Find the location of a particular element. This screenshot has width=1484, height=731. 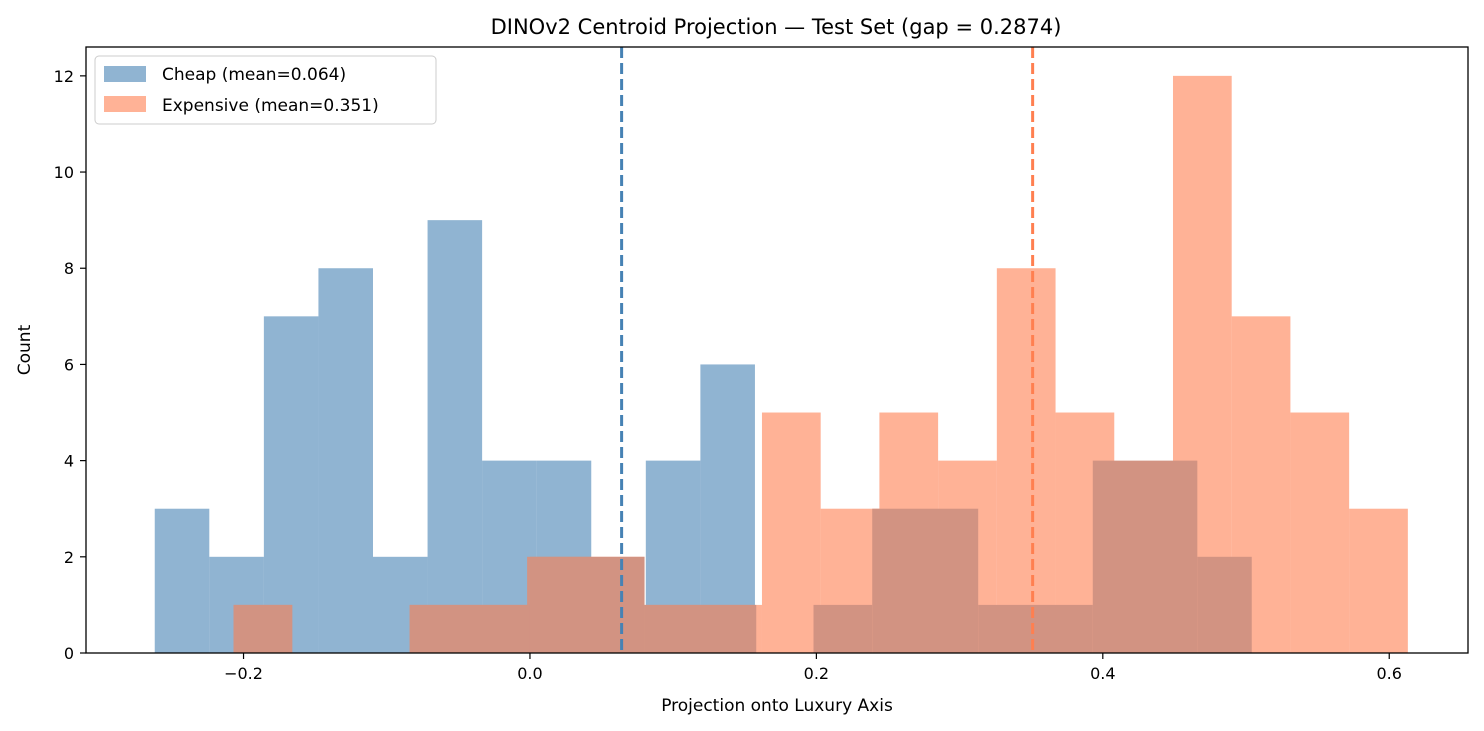

x-axis-label: Projection onto Luxury Axis is located at coordinates (777, 706).